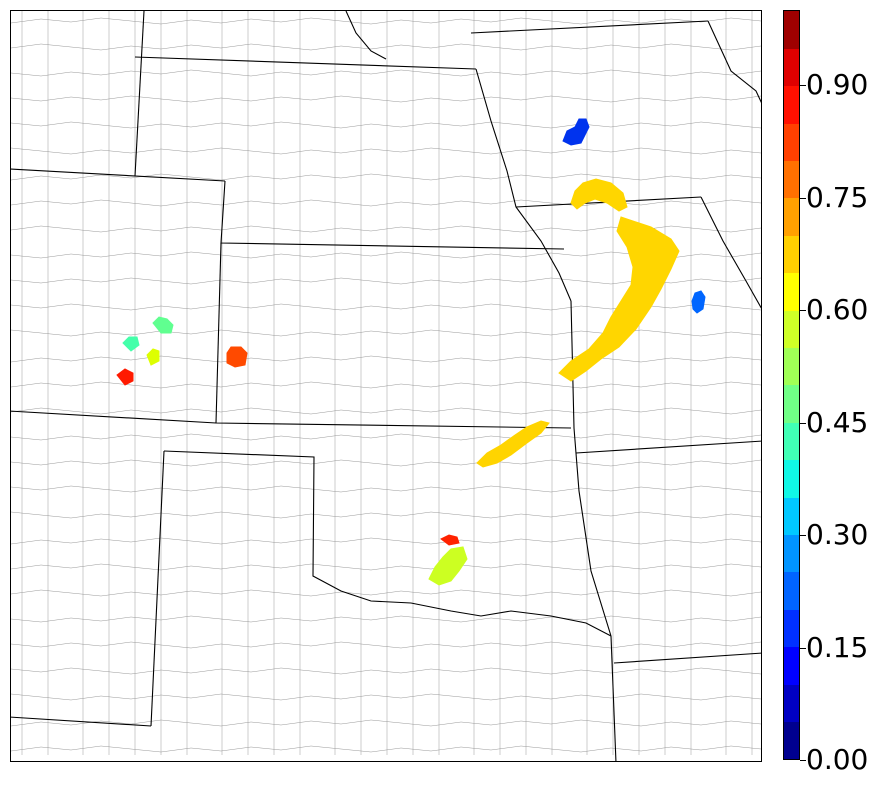 This screenshot has height=785, width=877. What do you see at coordinates (837, 759) in the screenshot?
I see `colorbar-tick-label: 0.00` at bounding box center [837, 759].